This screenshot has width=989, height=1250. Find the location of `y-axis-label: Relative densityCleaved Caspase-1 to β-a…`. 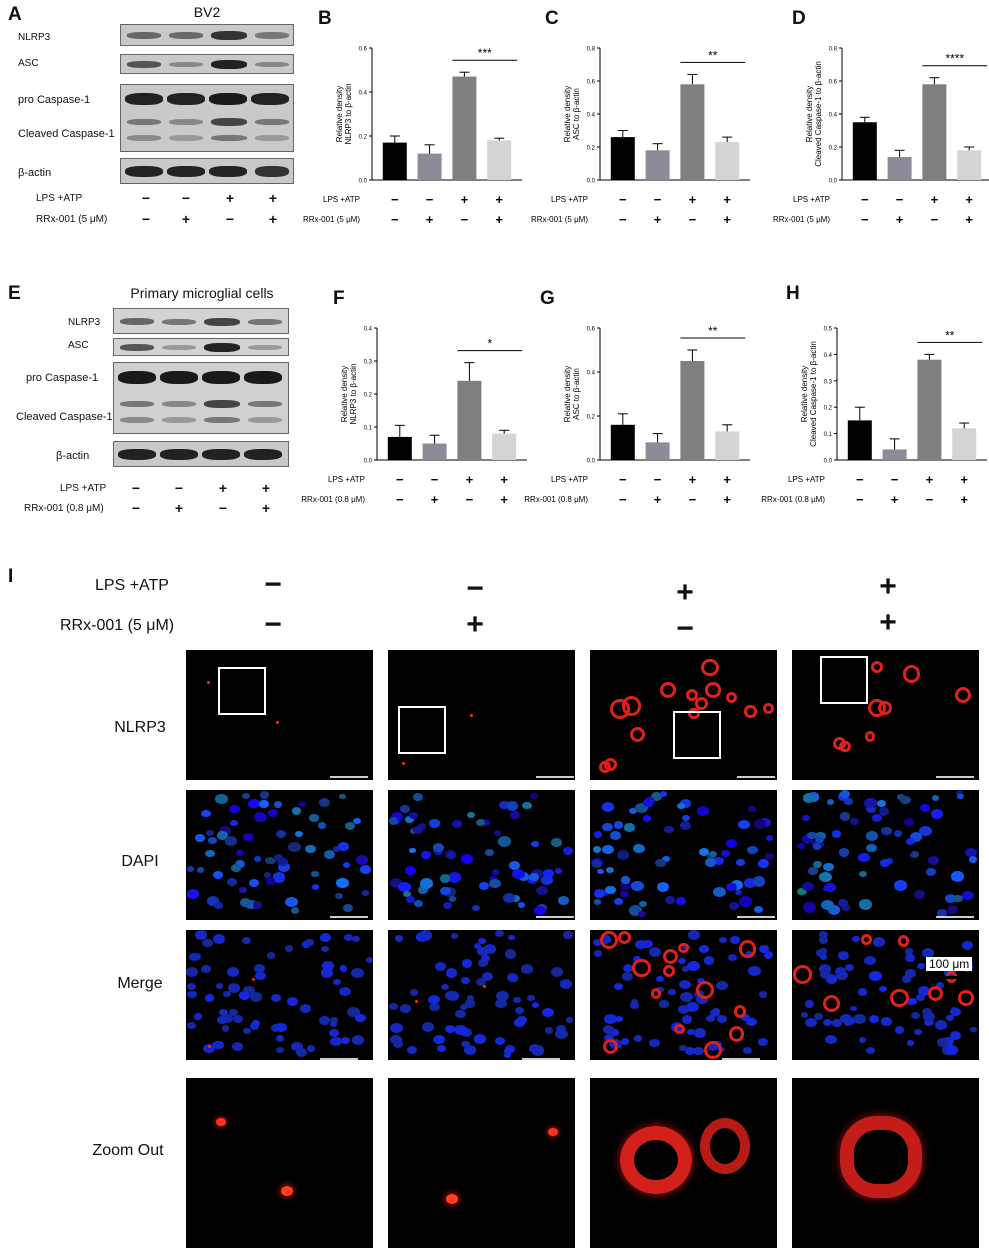

y-axis-label: Relative densityCleaved Caspase-1 to β-a… is located at coordinates (814, 114).